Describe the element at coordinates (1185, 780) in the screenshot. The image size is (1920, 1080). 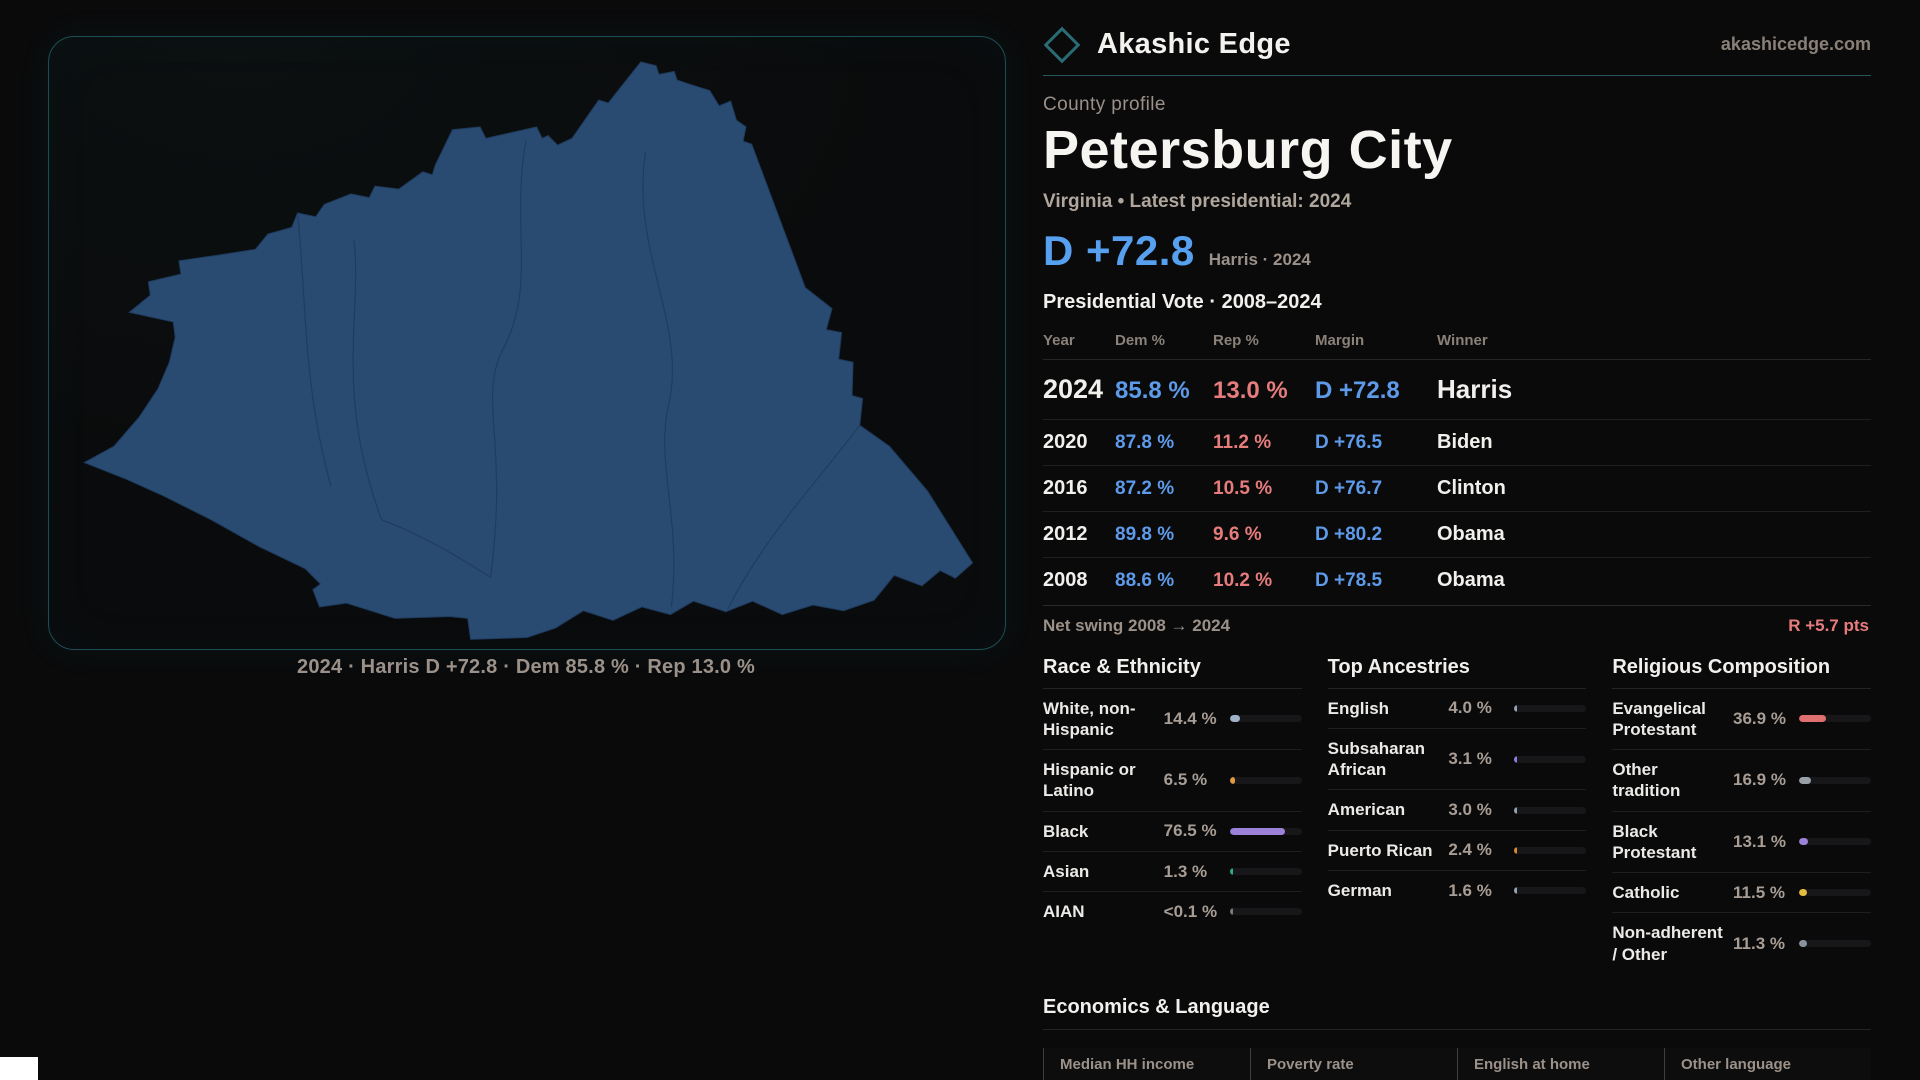
I see `demo-value: 6.5 %` at that location.